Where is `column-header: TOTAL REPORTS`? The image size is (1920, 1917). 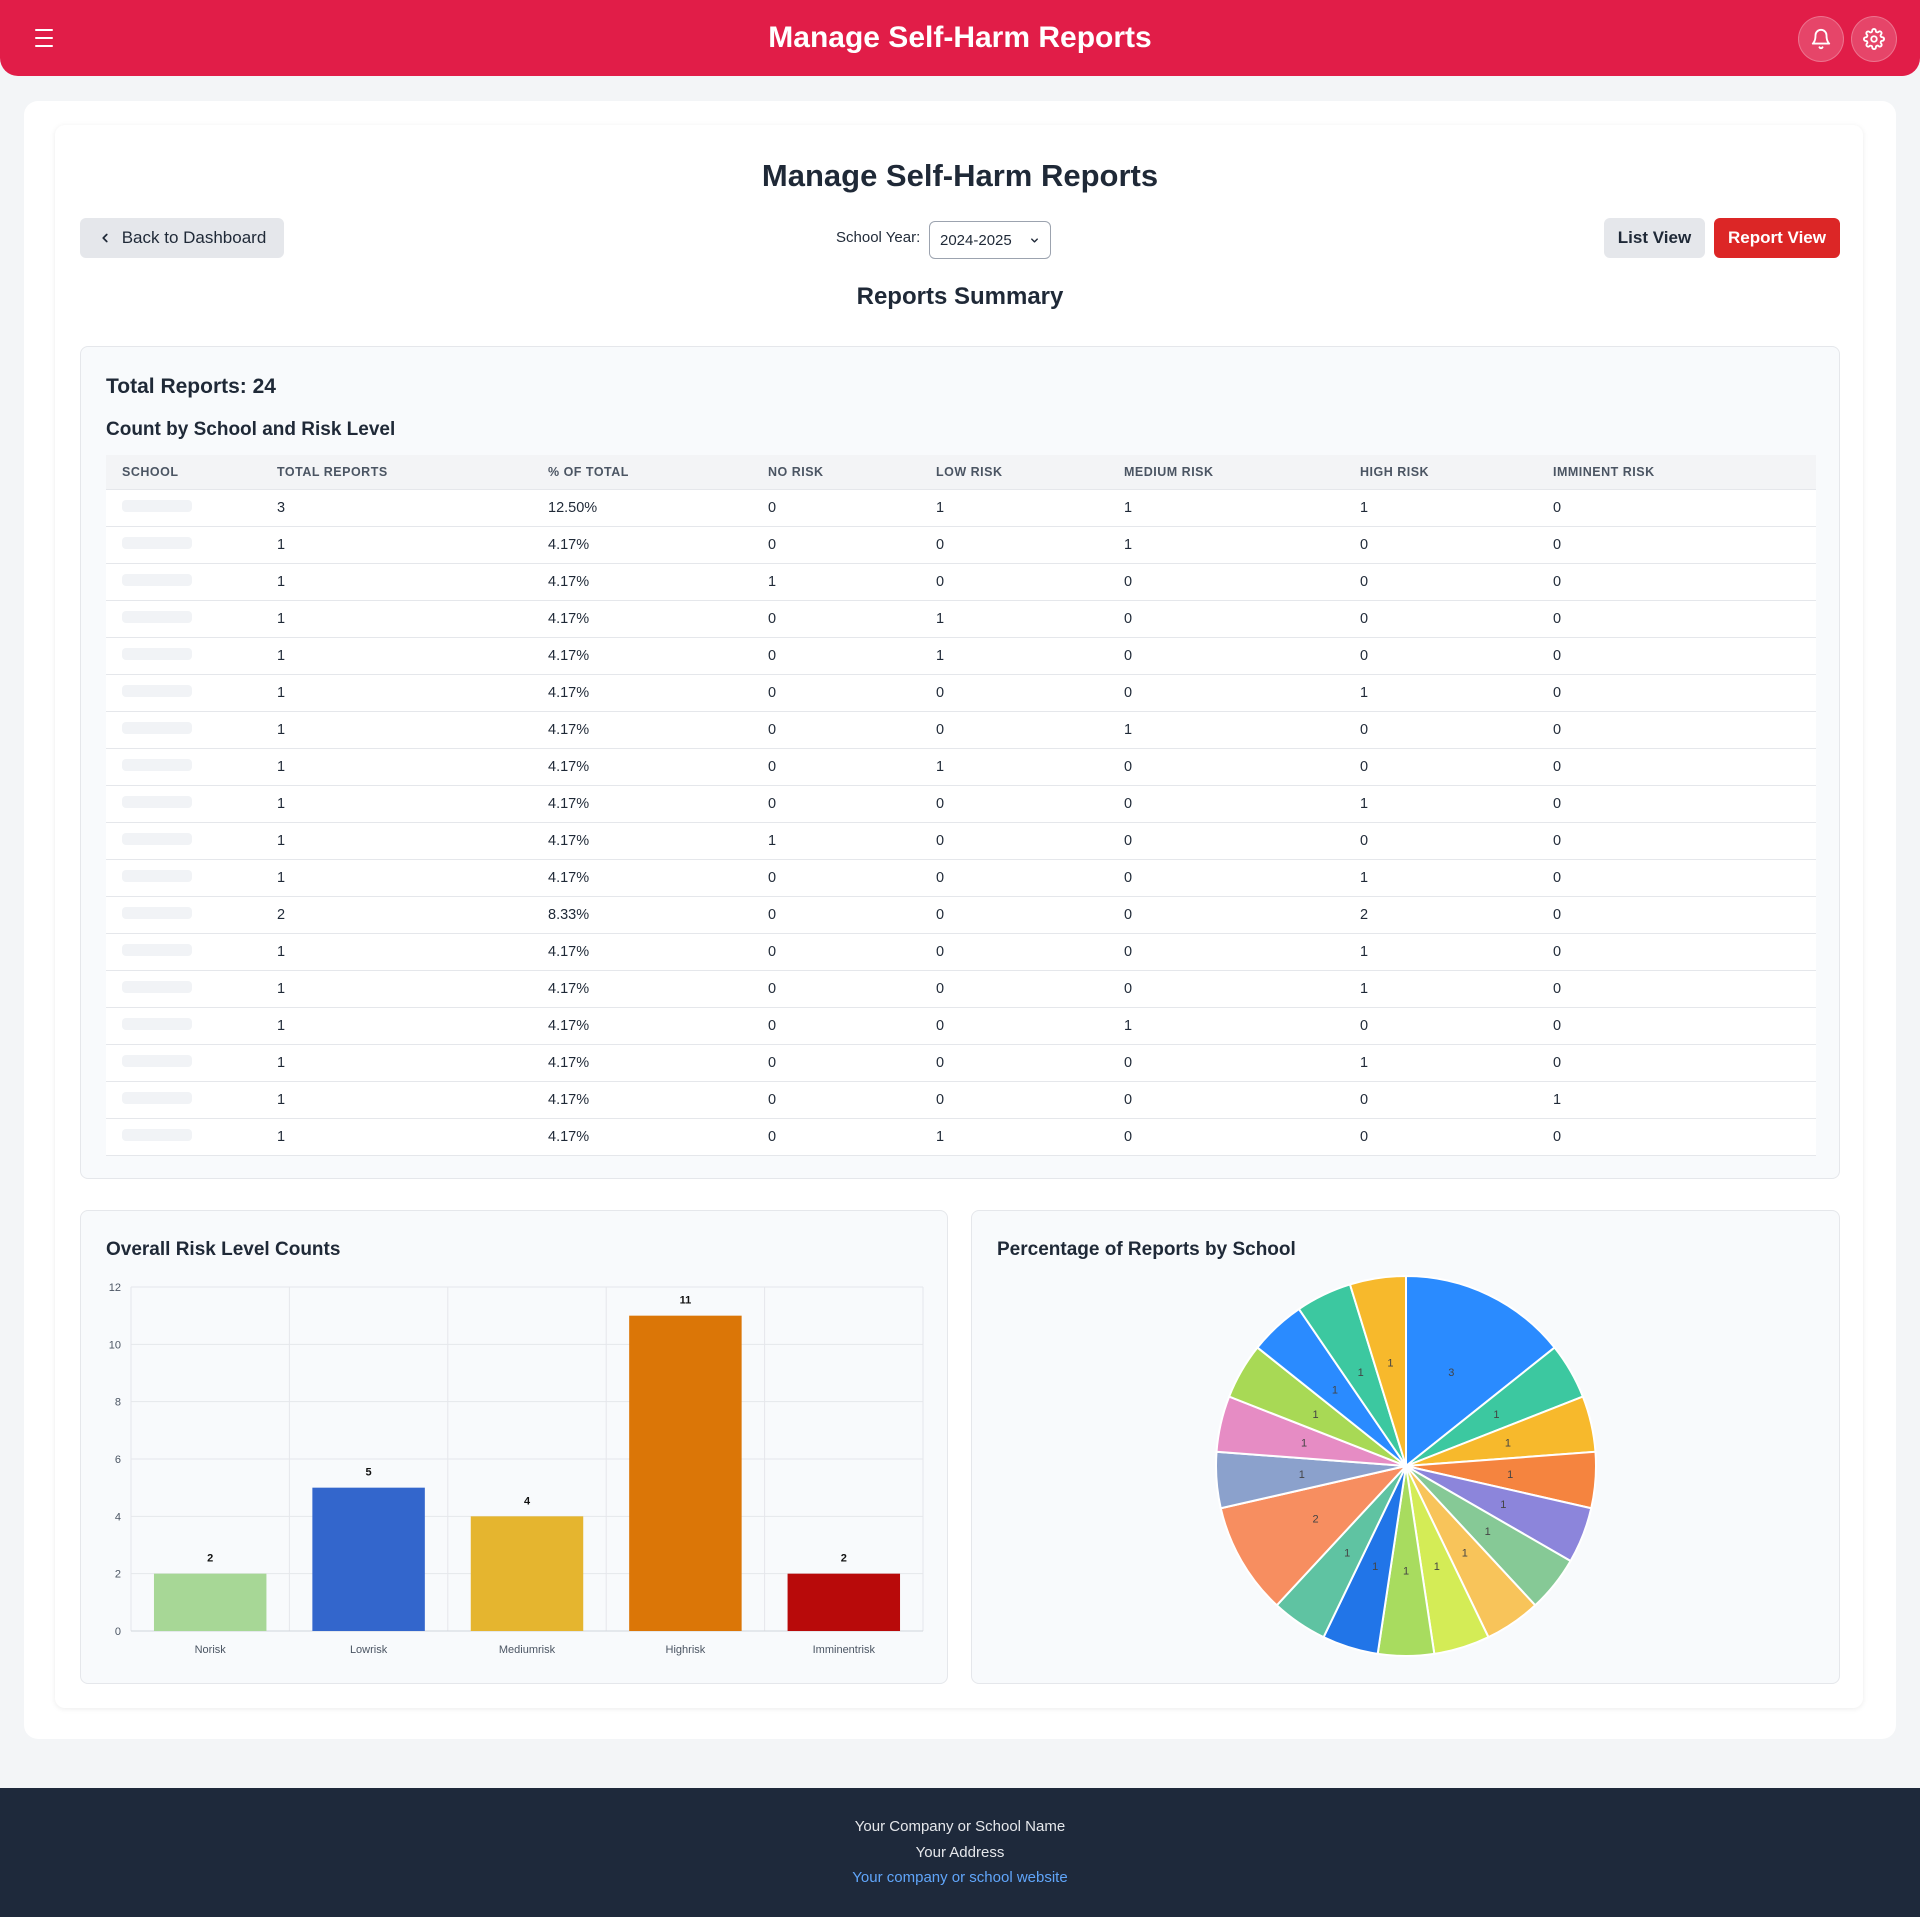 column-header: TOTAL REPORTS is located at coordinates (412, 472).